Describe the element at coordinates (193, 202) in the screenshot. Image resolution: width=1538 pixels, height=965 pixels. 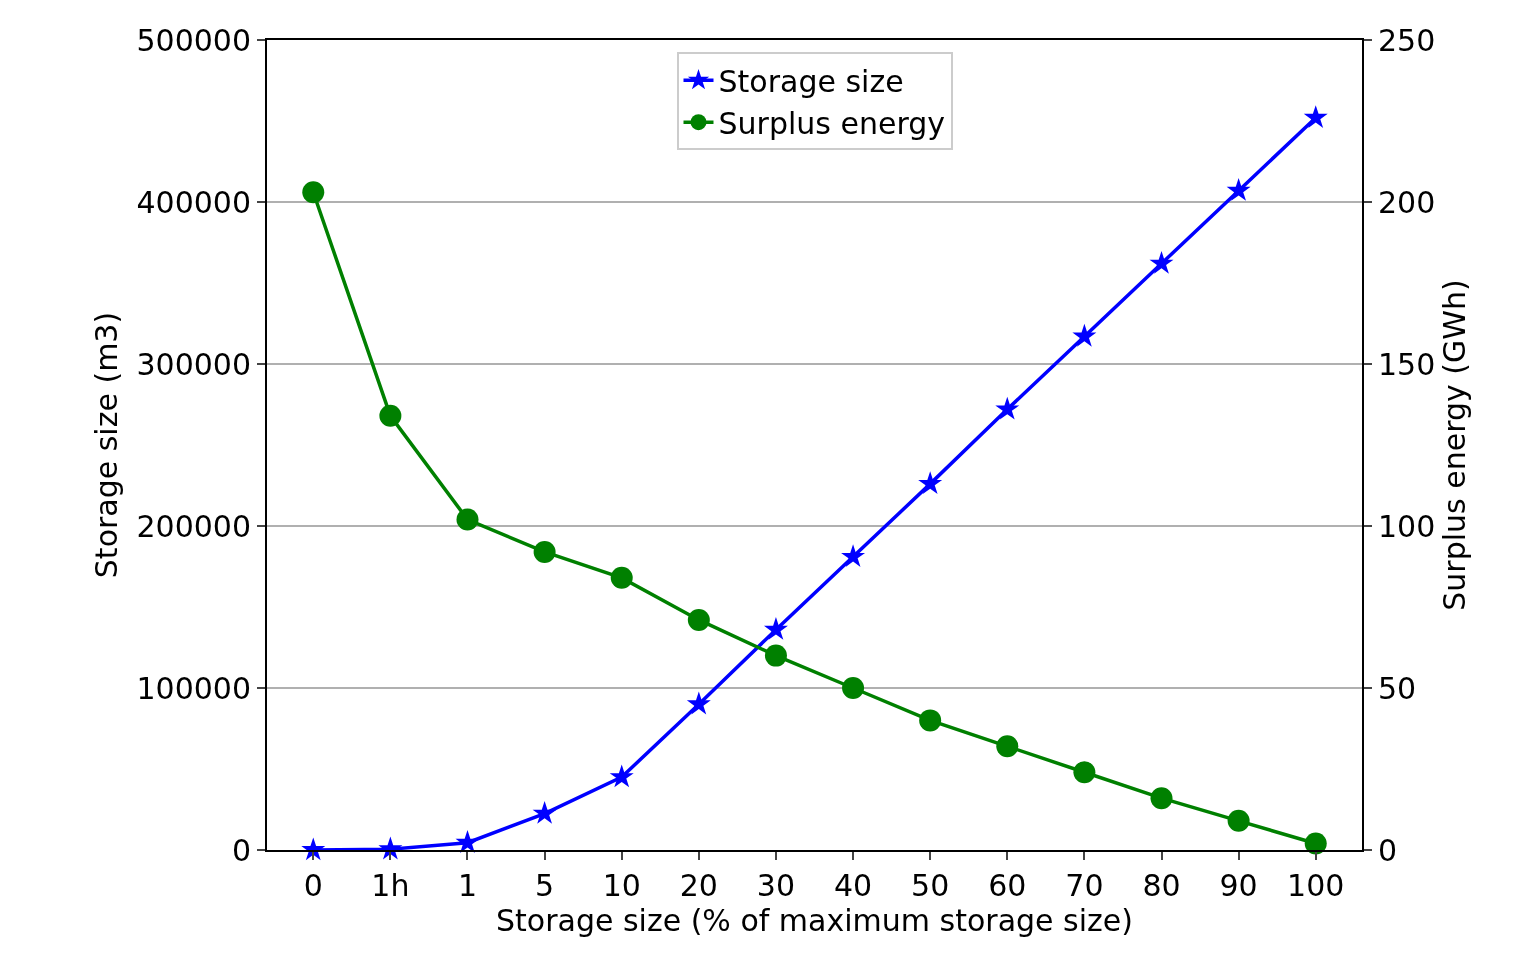
I see `y-tick-label: 400000` at that location.